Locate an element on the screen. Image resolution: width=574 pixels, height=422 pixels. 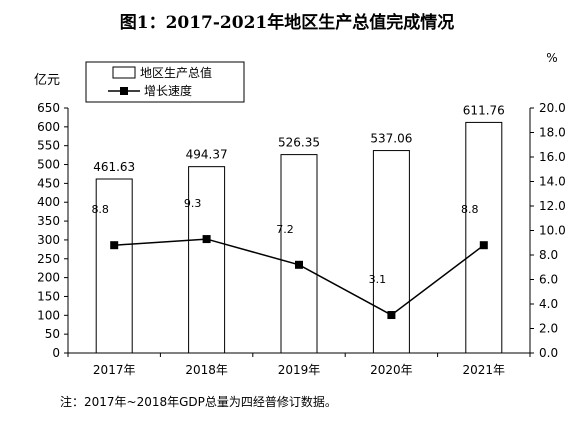
x-tick-label: 2020年 is located at coordinates (391, 370).